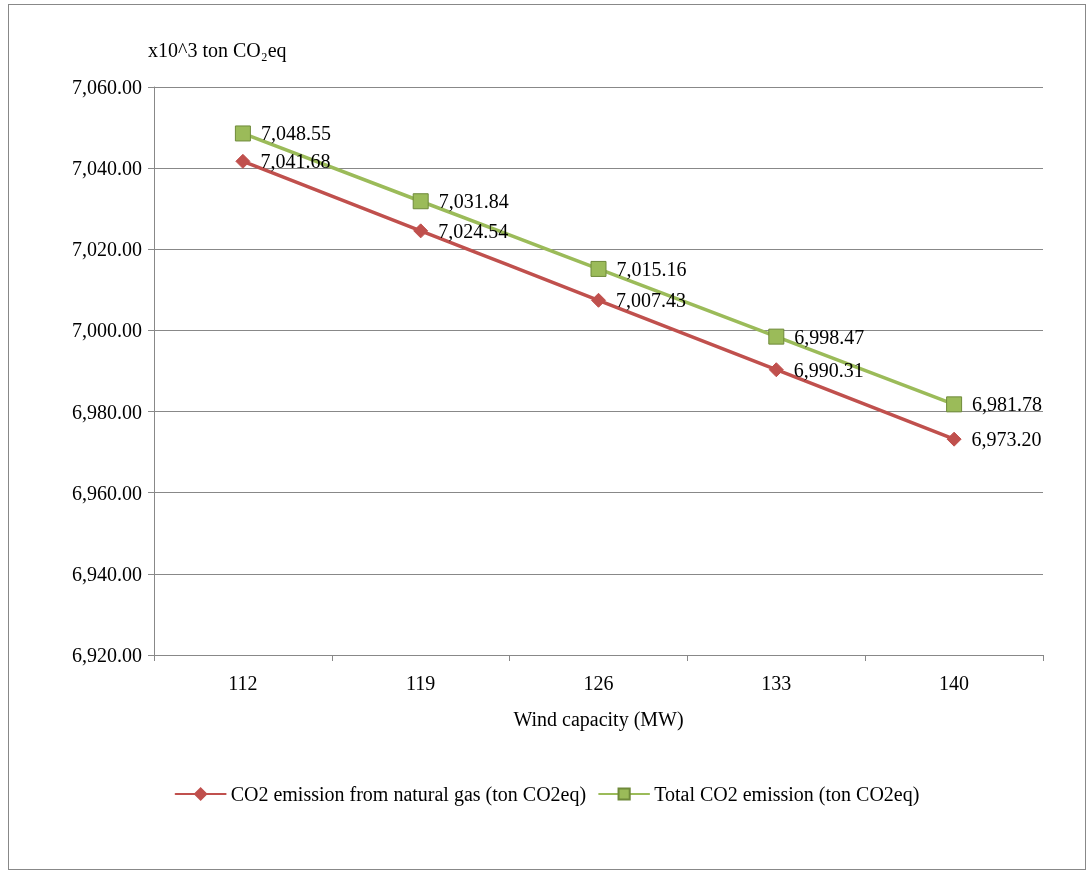 The image size is (1092, 875). What do you see at coordinates (651, 268) in the screenshot?
I see `data-label: 7,015.16` at bounding box center [651, 268].